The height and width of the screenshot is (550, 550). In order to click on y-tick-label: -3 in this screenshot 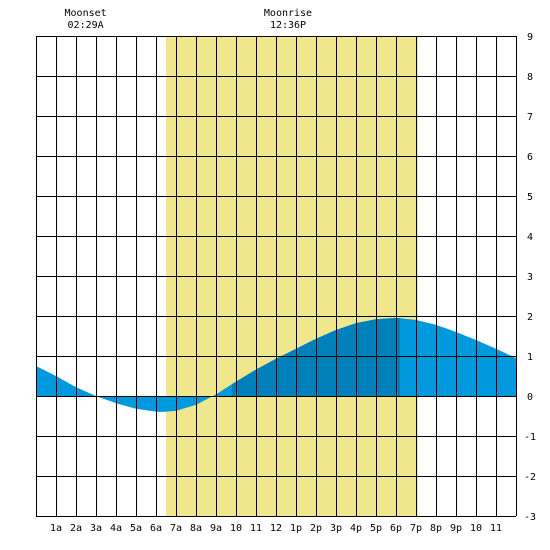, I will do `click(530, 517)`.